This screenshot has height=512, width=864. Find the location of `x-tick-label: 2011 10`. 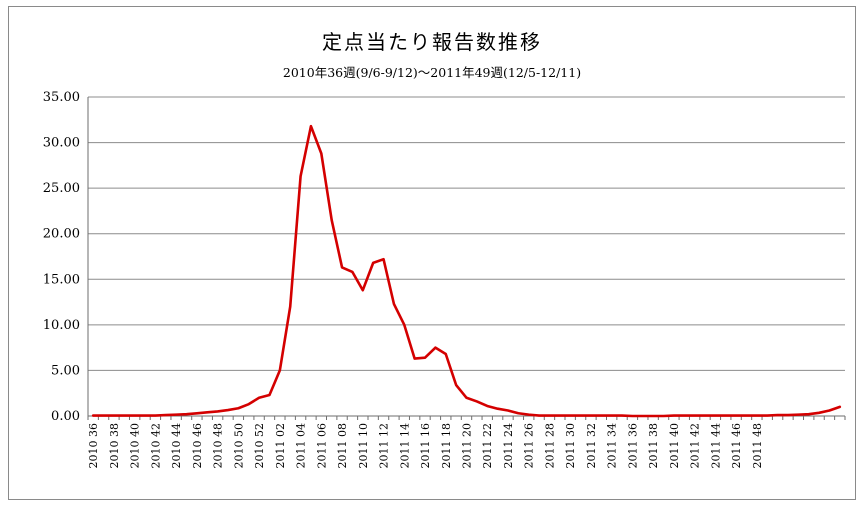

x-tick-label: 2011 10 is located at coordinates (363, 446).